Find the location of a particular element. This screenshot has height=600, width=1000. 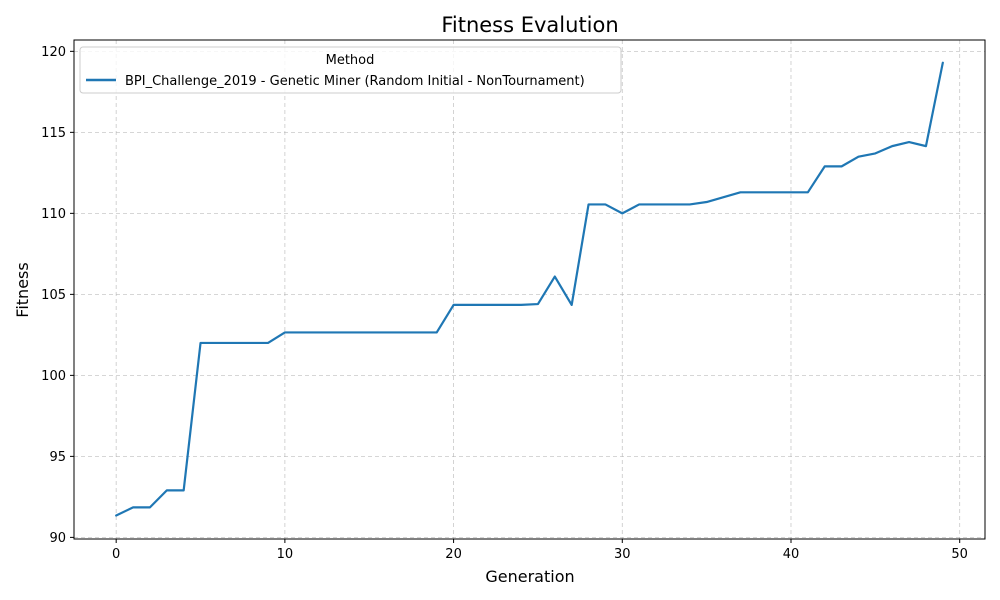

y-tick-label: 115 is located at coordinates (53, 133).